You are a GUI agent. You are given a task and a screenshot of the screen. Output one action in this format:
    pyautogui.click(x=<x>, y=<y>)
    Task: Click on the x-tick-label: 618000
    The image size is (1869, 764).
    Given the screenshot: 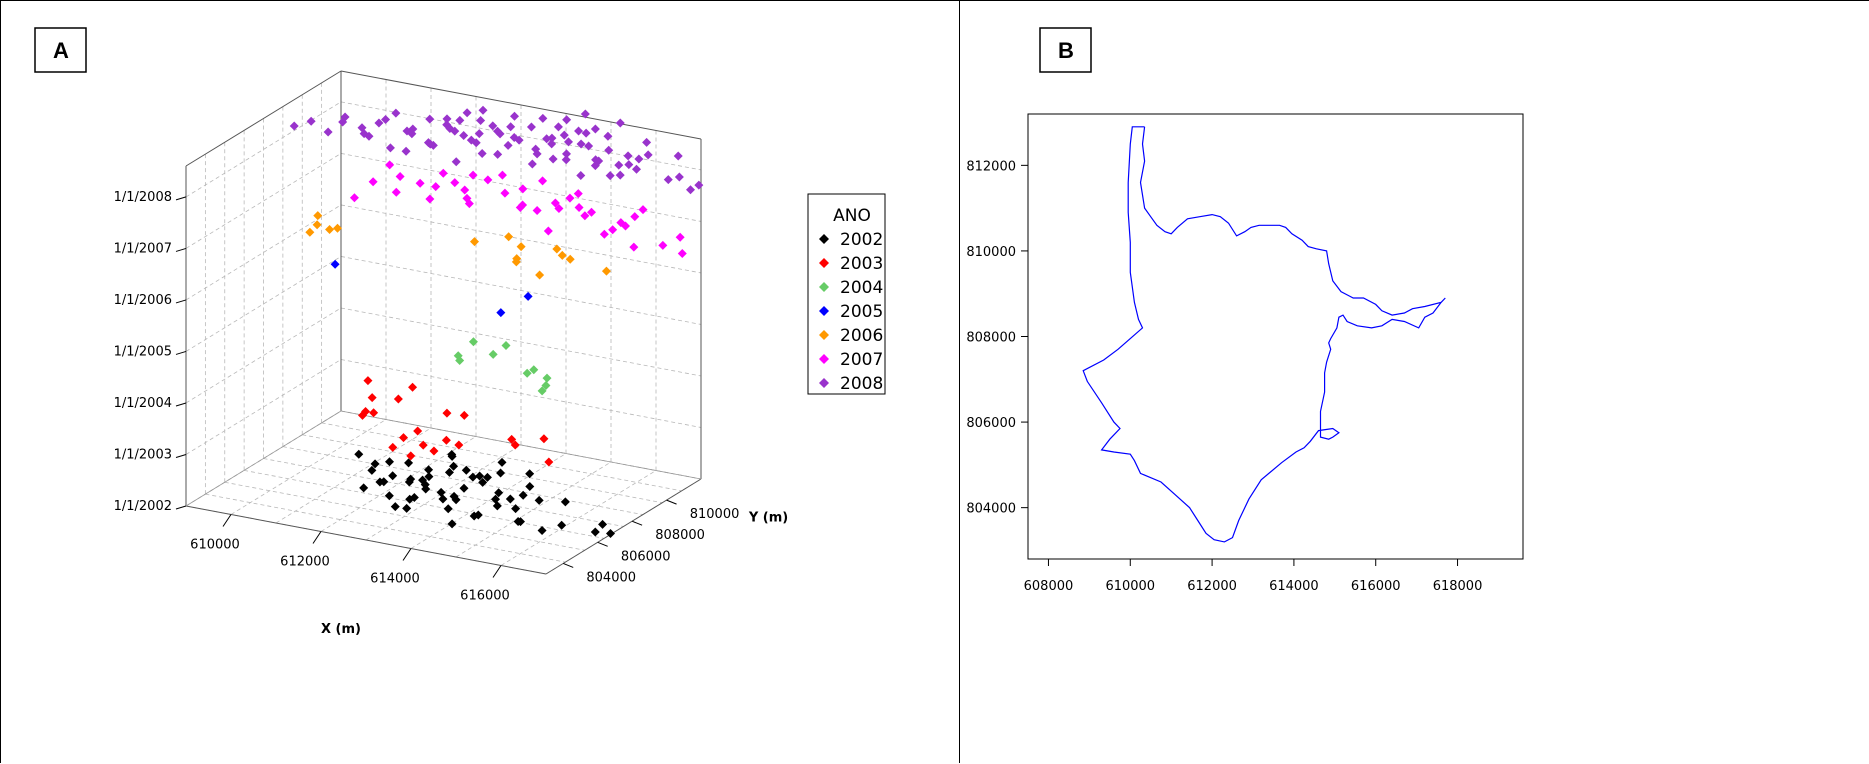 What is the action you would take?
    pyautogui.click(x=1458, y=586)
    